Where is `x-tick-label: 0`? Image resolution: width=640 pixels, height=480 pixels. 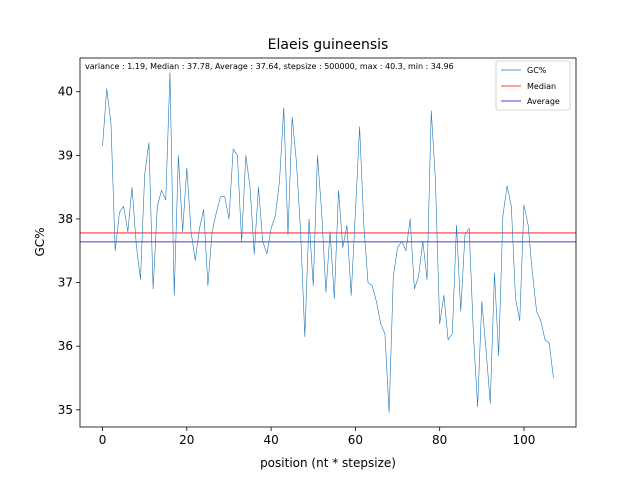 x-tick-label: 0 is located at coordinates (103, 440).